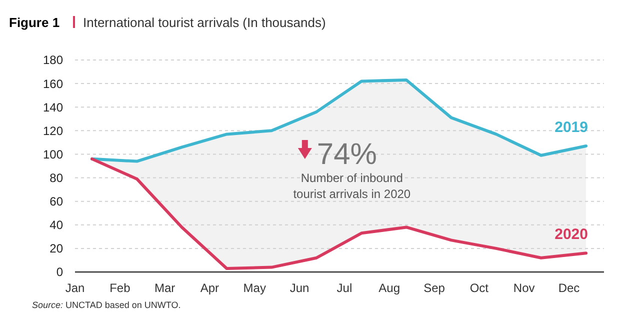  What do you see at coordinates (60, 272) in the screenshot?
I see `y-tick-label: 0` at bounding box center [60, 272].